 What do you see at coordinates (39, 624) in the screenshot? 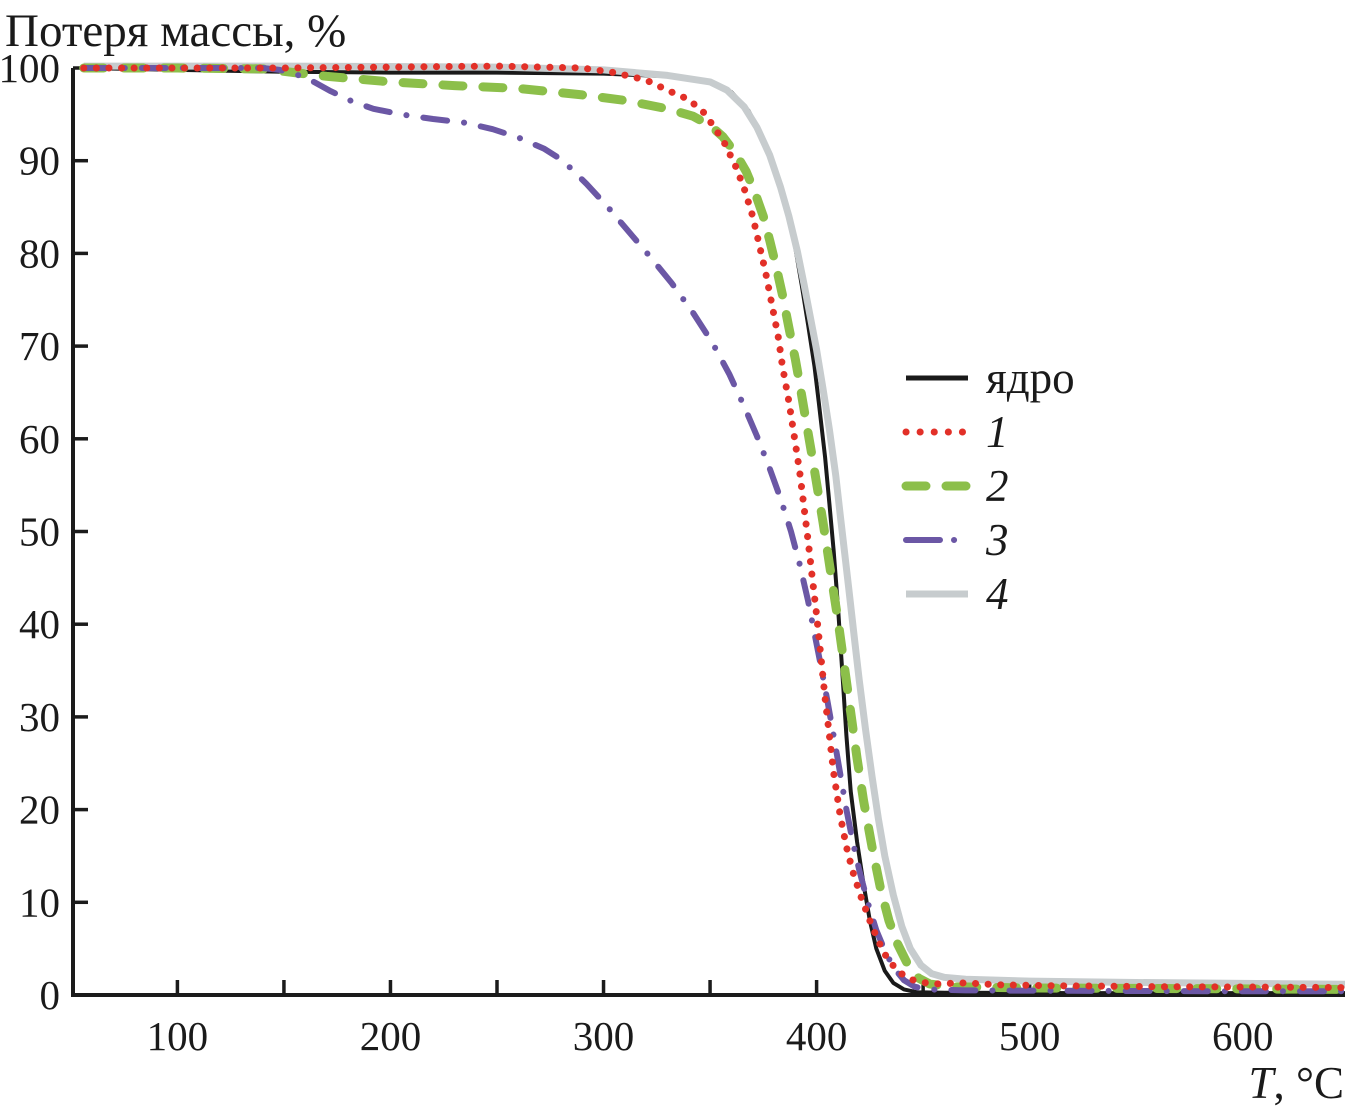
I see `y-tick-label: 40` at bounding box center [39, 624].